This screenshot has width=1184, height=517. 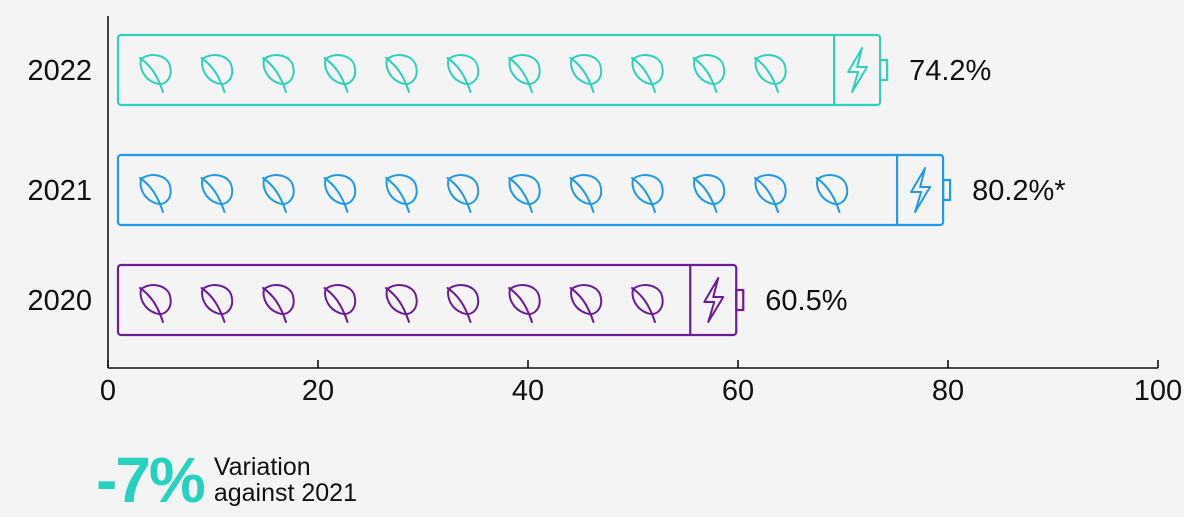 What do you see at coordinates (950, 71) in the screenshot?
I see `bar-value-label: 74.2%` at bounding box center [950, 71].